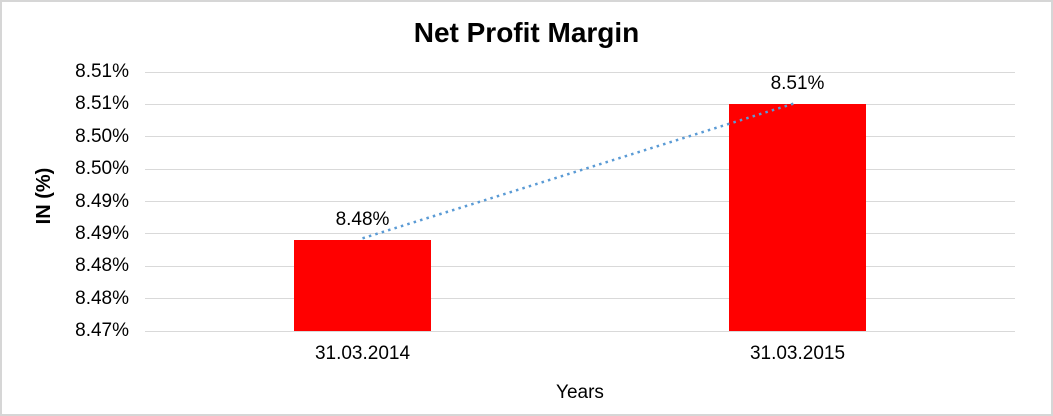  I want to click on x-tick-label: 31.03.2015, so click(797, 353).